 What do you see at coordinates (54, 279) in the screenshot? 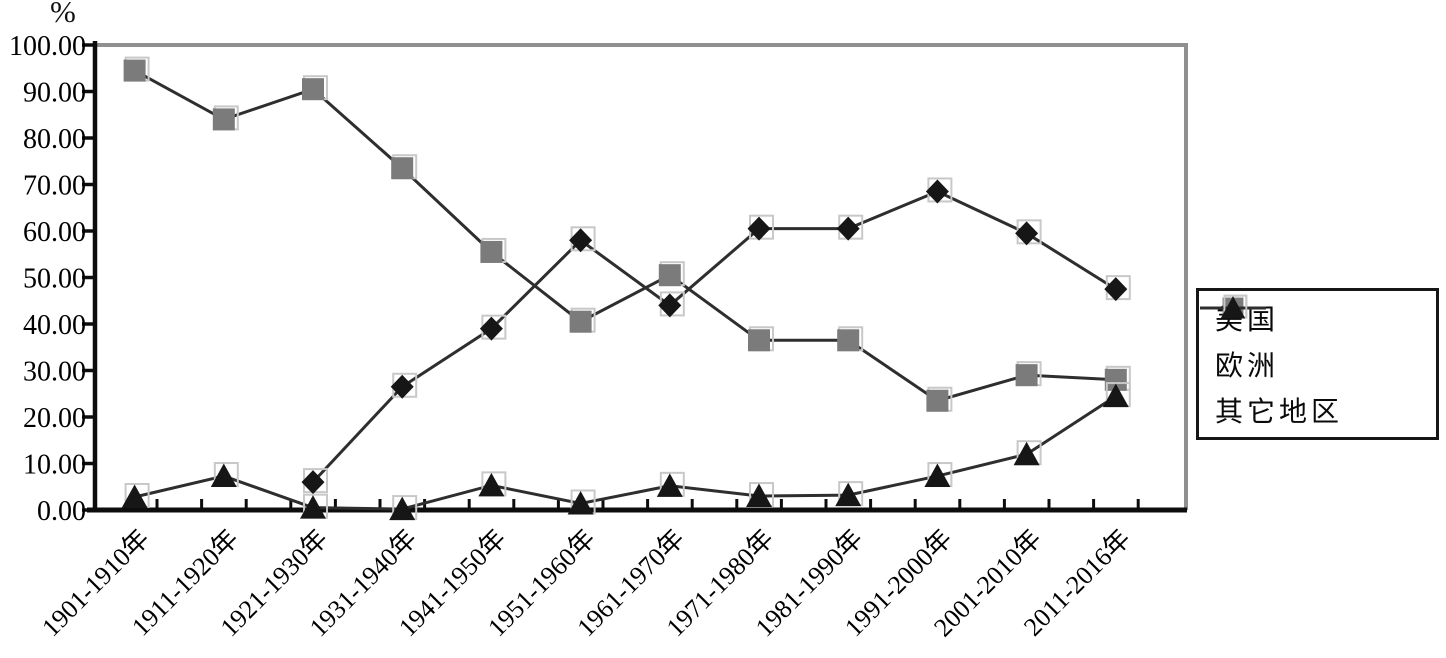
I see `y-axis-tick-label: 50.00` at bounding box center [54, 279].